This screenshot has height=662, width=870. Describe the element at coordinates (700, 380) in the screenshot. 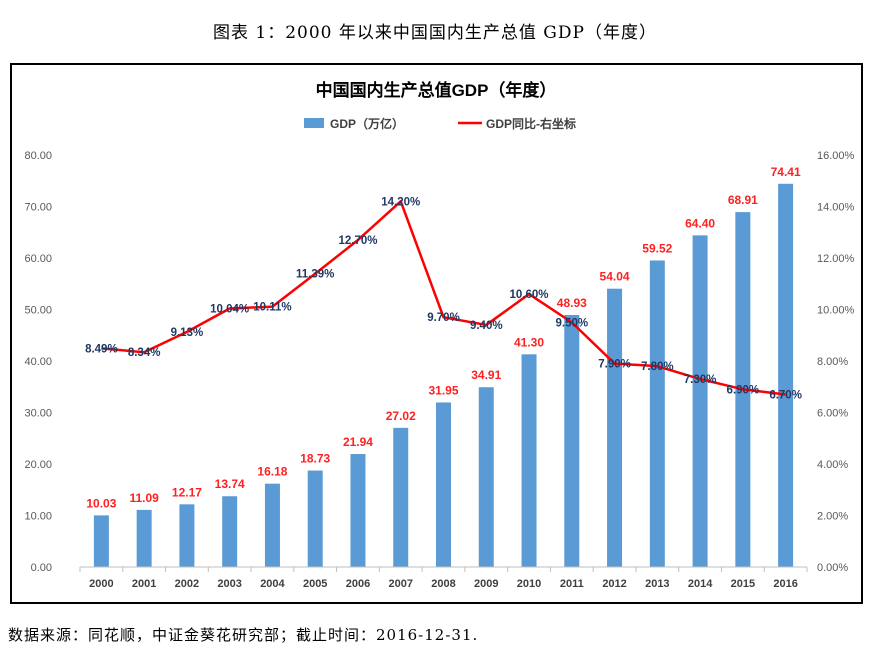

I see `gdp-growth-label: 7.30%` at that location.